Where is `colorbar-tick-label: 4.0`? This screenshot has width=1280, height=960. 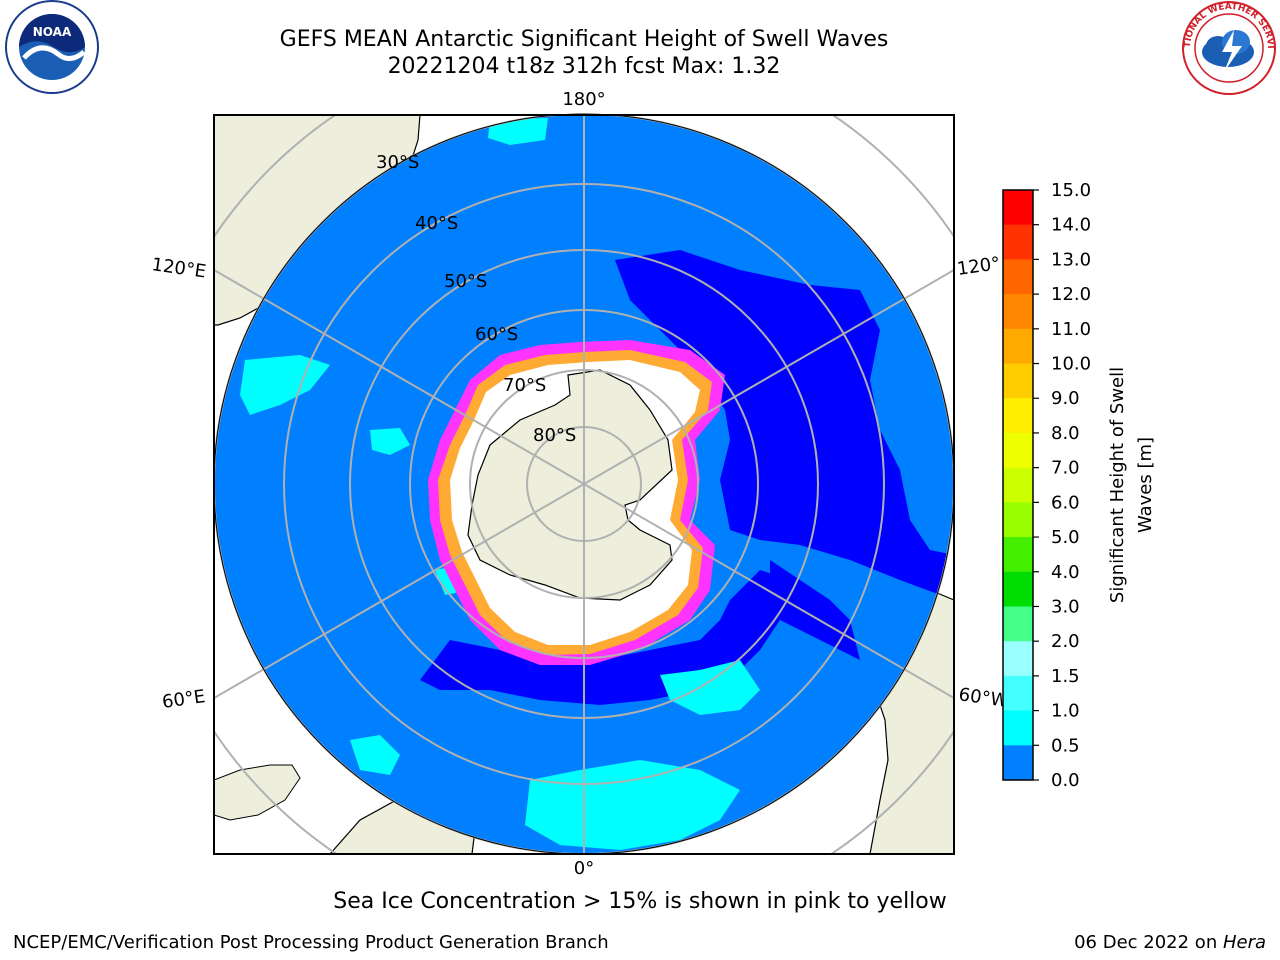 colorbar-tick-label: 4.0 is located at coordinates (1065, 572).